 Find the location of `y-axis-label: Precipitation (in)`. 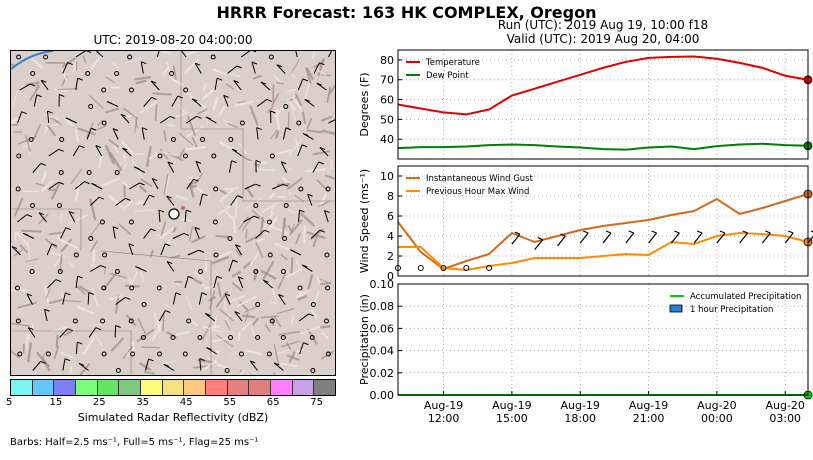

y-axis-label: Precipitation (in) is located at coordinates (364, 339).